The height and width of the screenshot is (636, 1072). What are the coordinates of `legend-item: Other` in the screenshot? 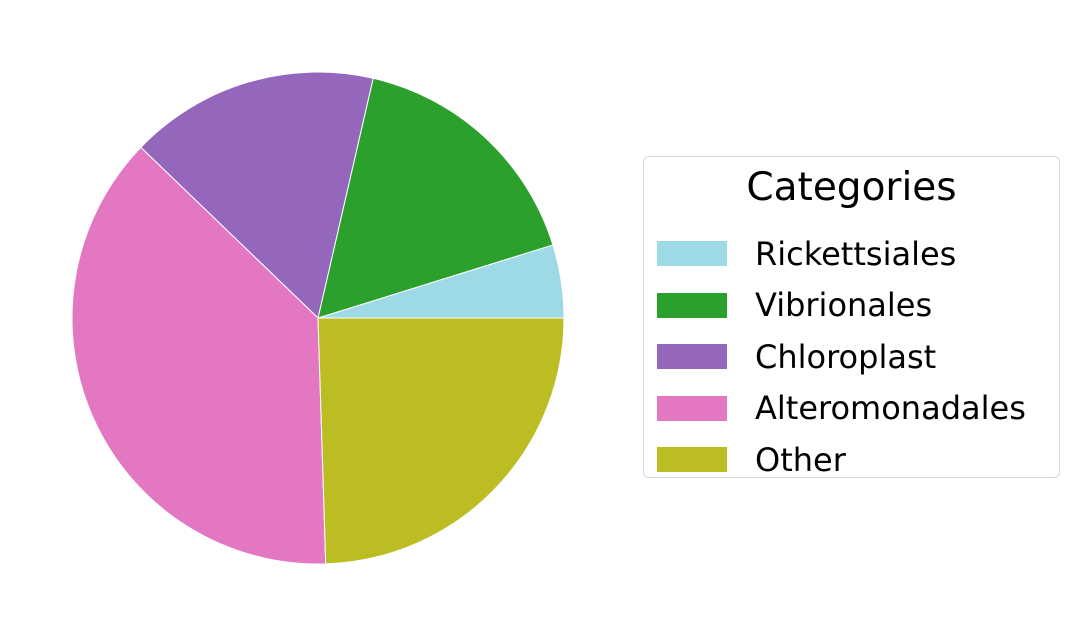 It's located at (841, 460).